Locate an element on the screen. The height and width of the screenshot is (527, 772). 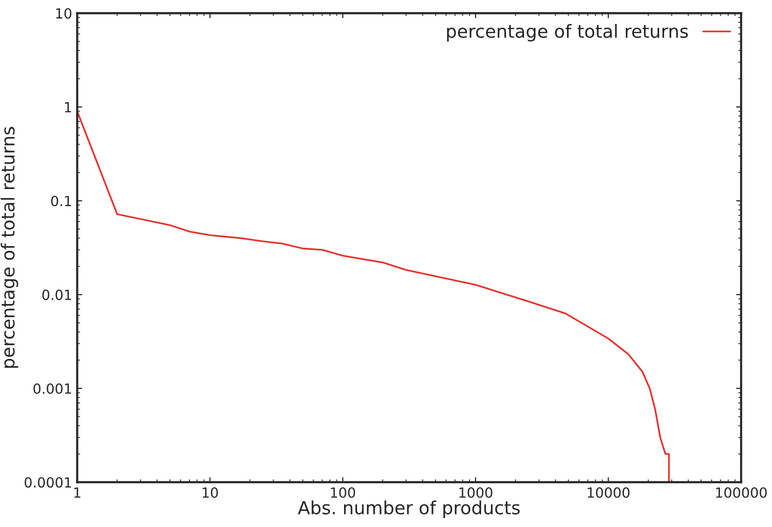
y-tick-label: 0.1 is located at coordinates (61, 201).